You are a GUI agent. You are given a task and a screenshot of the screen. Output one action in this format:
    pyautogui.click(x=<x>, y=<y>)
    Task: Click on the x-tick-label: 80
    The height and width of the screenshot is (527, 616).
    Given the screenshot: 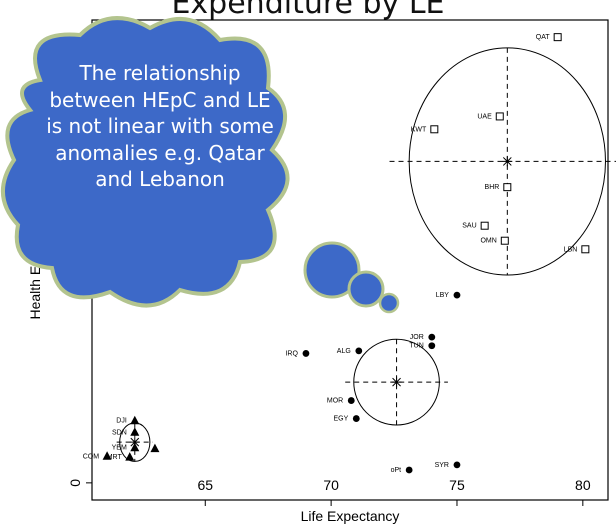 What is the action you would take?
    pyautogui.click(x=583, y=485)
    